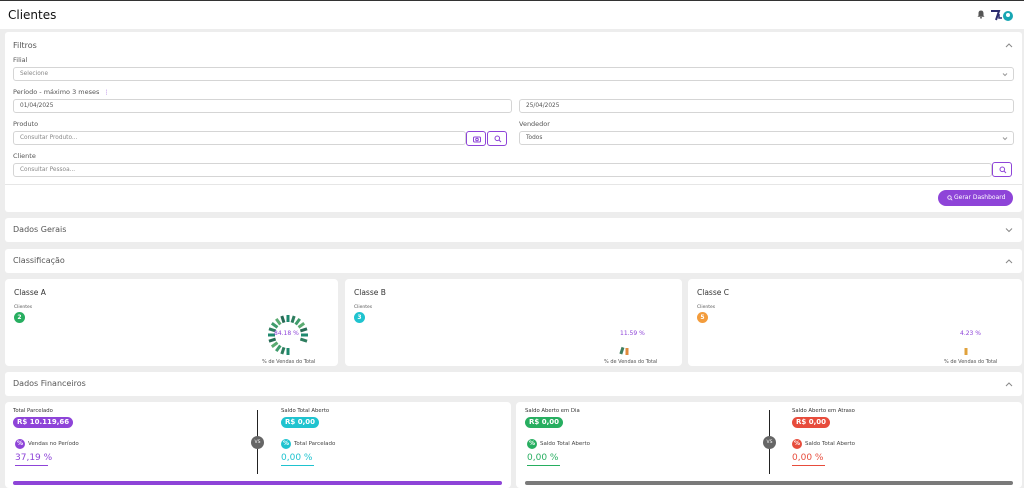 The image size is (1024, 488). Describe the element at coordinates (980, 197) in the screenshot. I see `generate-dashboard-label: Gerar Dashboard` at that location.